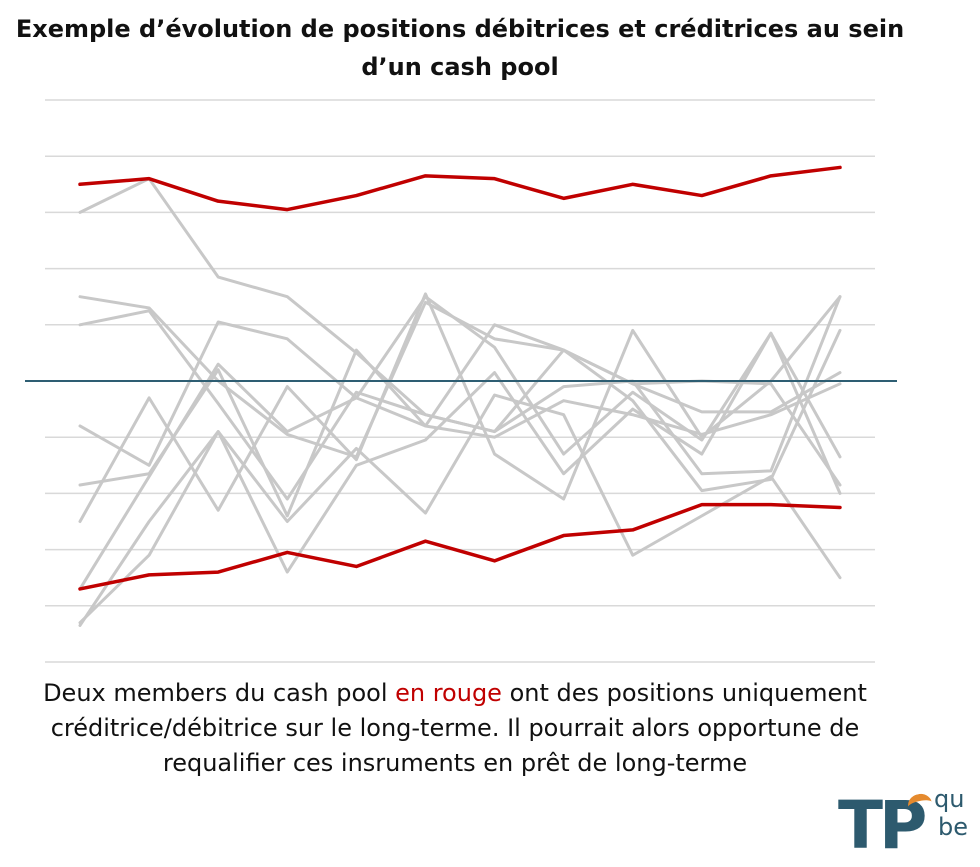 The image size is (980, 867). What do you see at coordinates (882, 825) in the screenshot?
I see `logo-main-text: TP` at bounding box center [882, 825].